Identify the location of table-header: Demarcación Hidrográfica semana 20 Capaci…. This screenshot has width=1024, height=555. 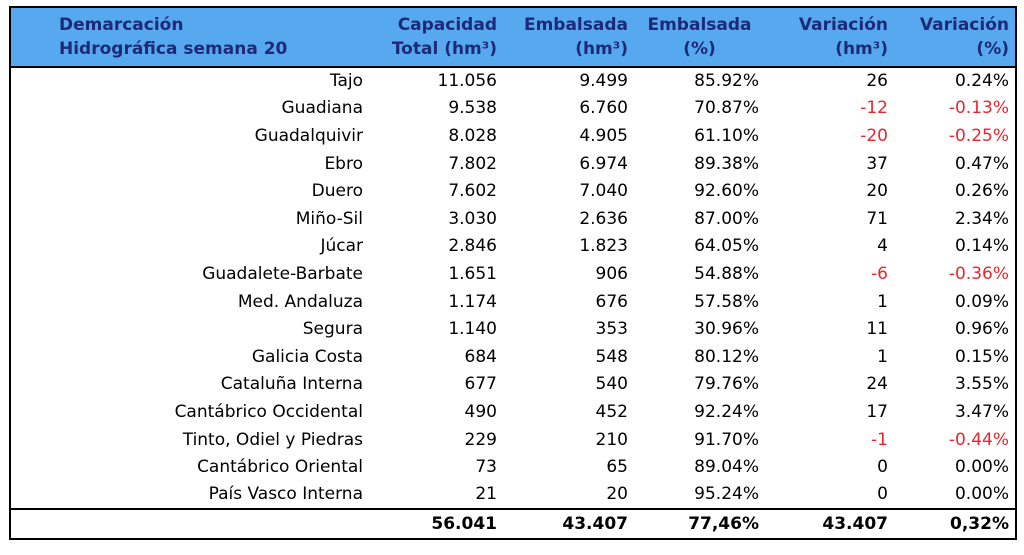
(513, 37).